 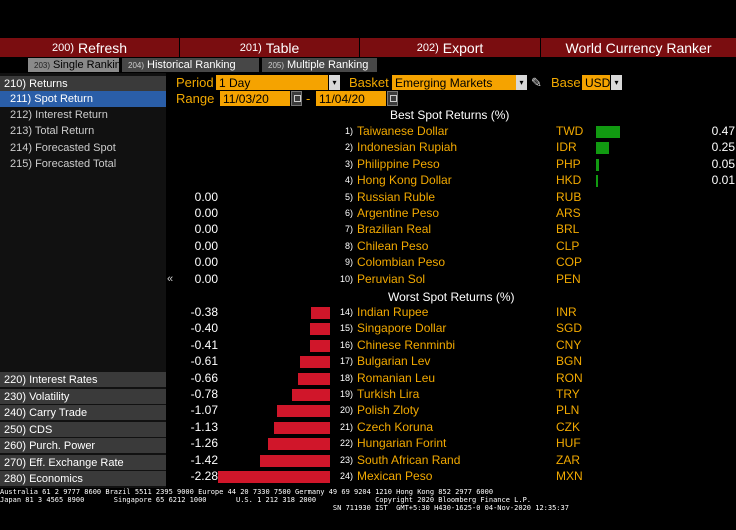 What do you see at coordinates (83, 413) in the screenshot?
I see `sidebar-item-carry-trade: 240) Carry Trade` at bounding box center [83, 413].